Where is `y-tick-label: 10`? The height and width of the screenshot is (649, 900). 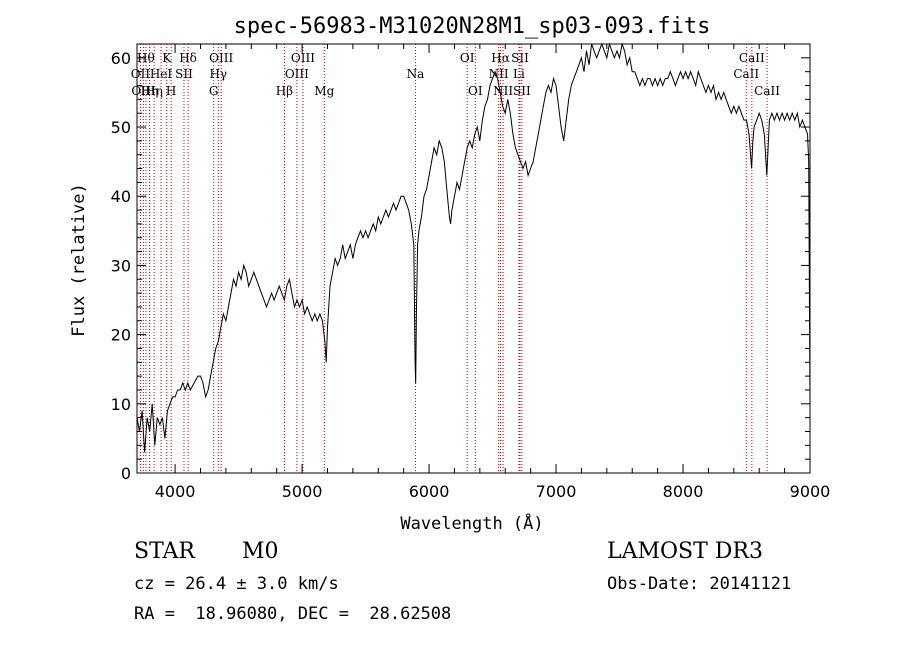
y-tick-label: 10 is located at coordinates (121, 404).